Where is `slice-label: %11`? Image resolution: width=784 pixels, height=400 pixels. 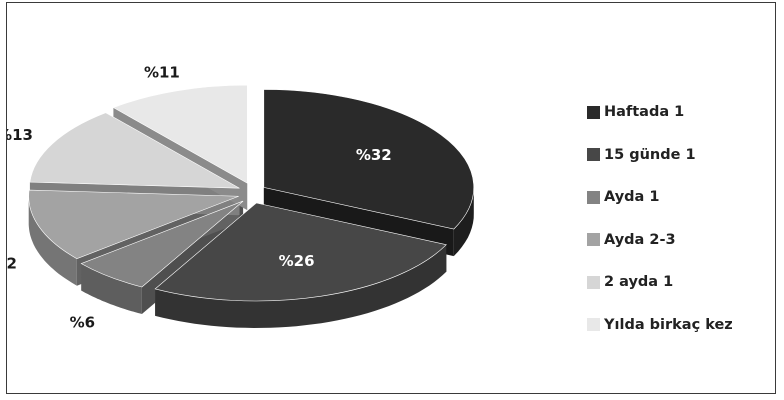
slice-label: %11 is located at coordinates (162, 73).